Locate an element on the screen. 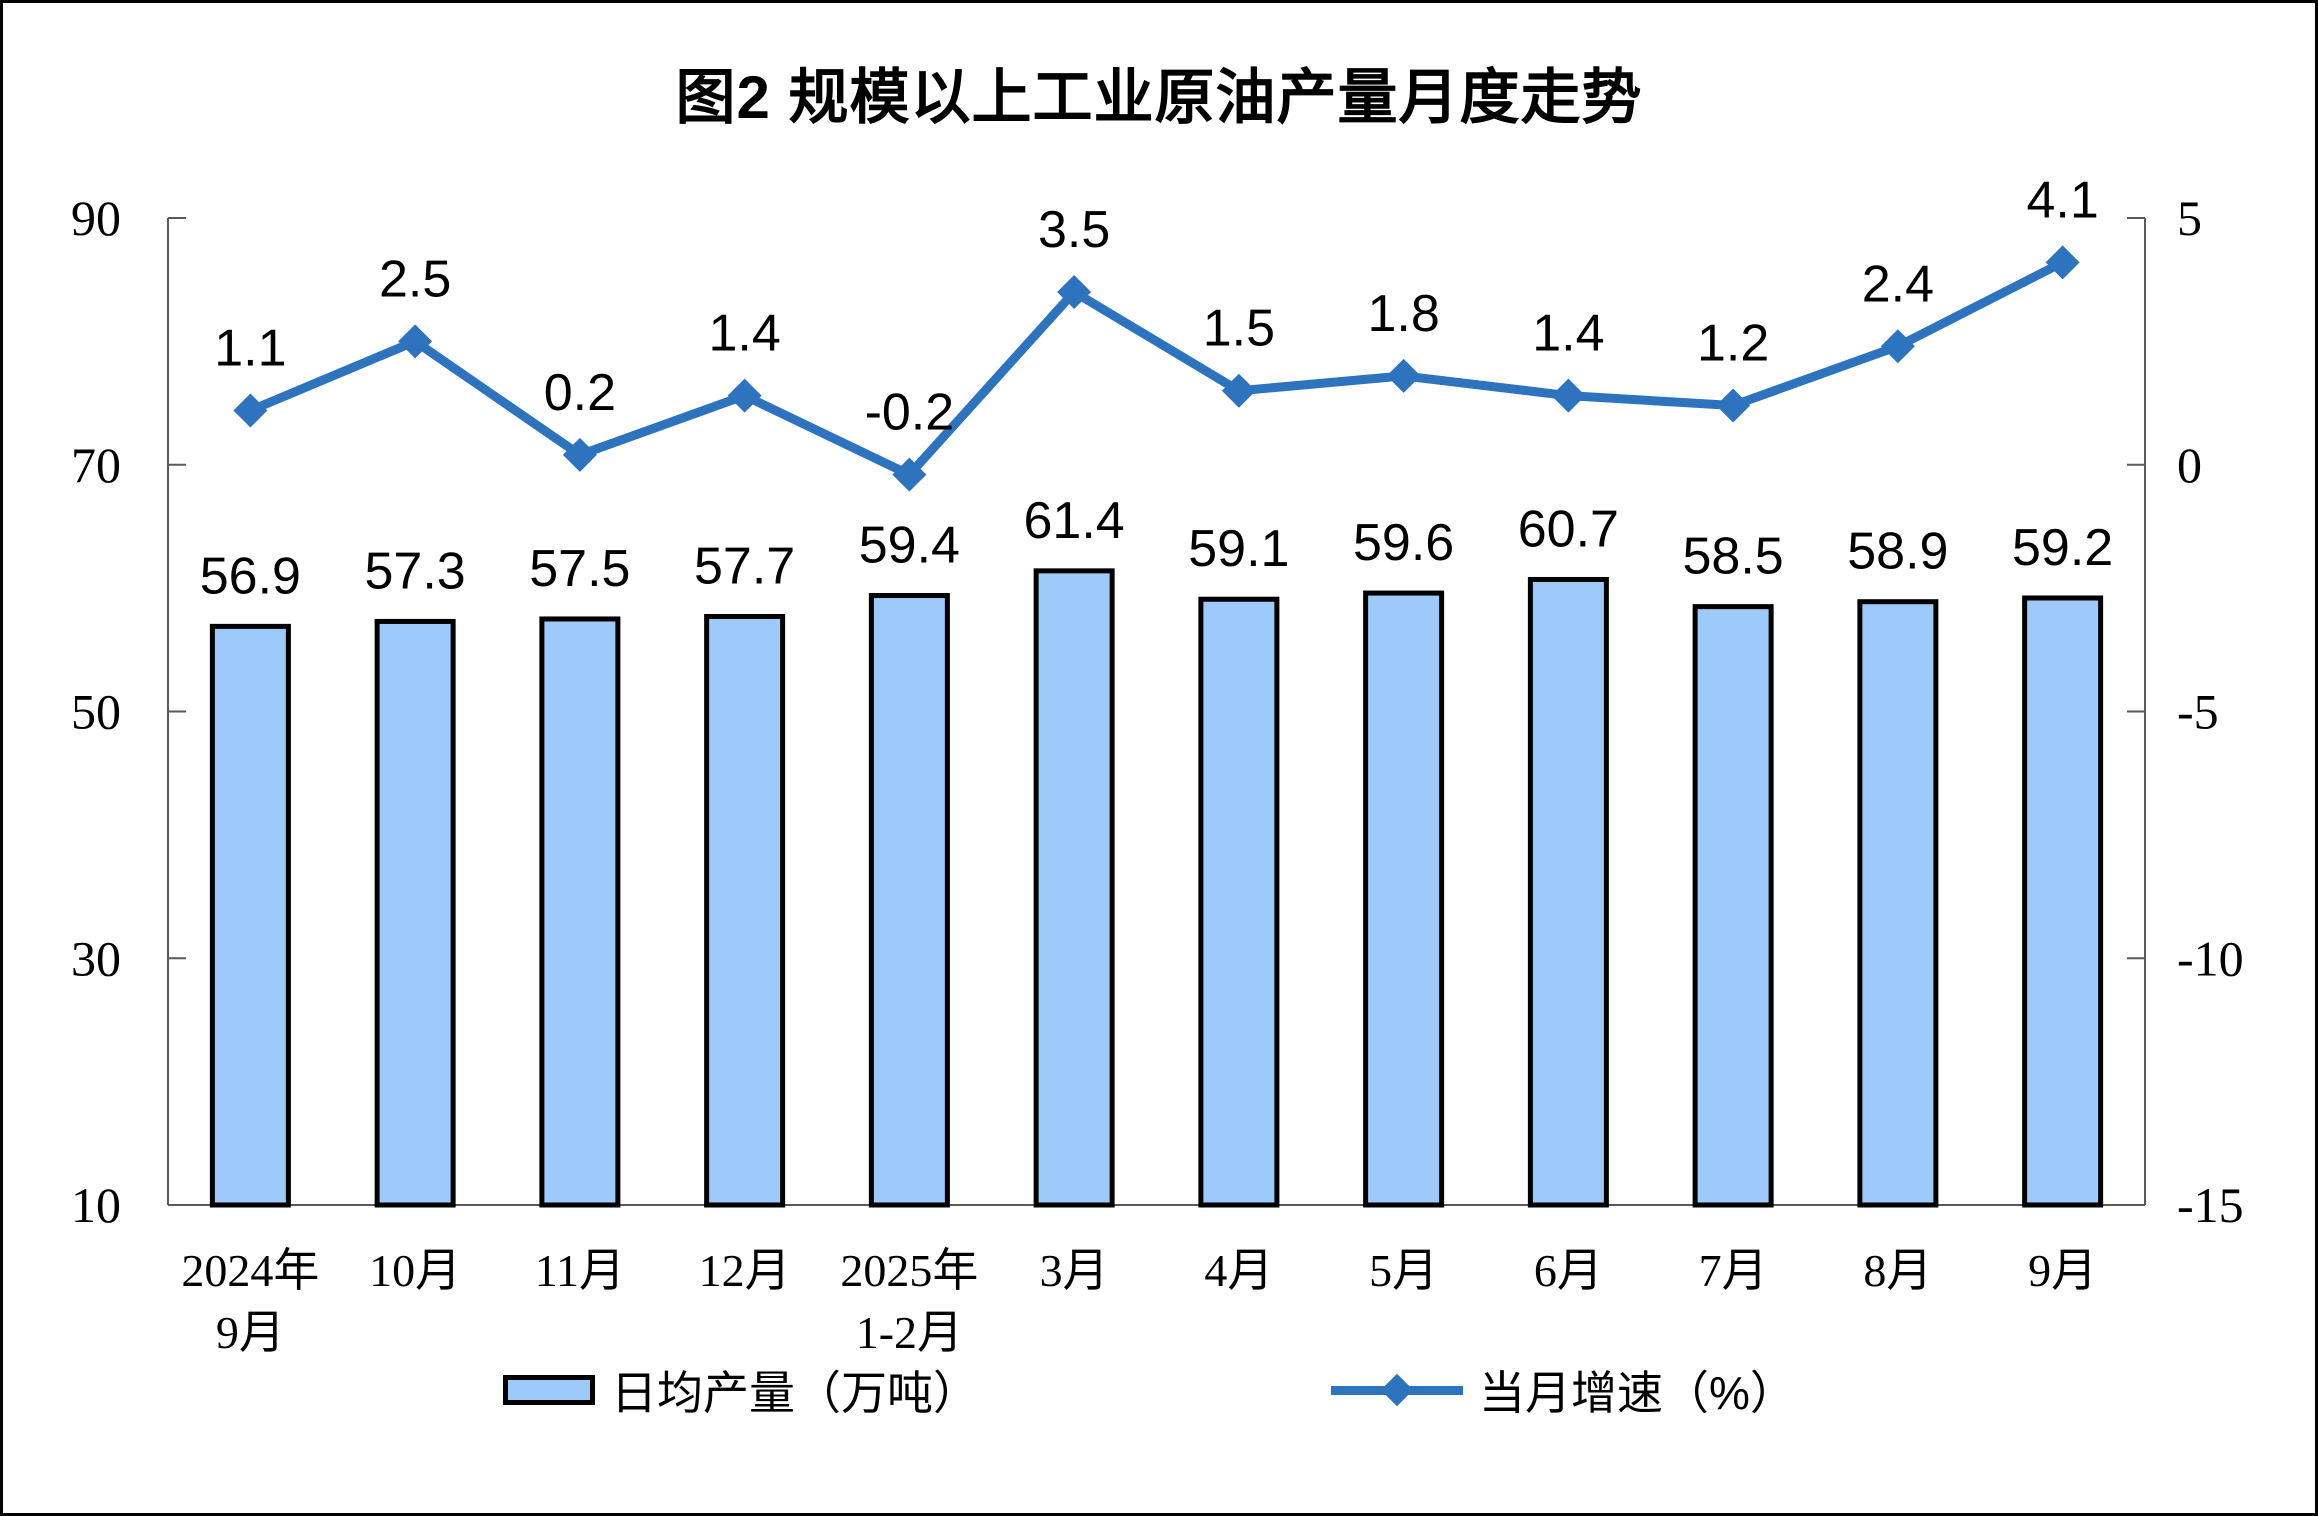  line-value-label: 1.1 is located at coordinates (250, 348).